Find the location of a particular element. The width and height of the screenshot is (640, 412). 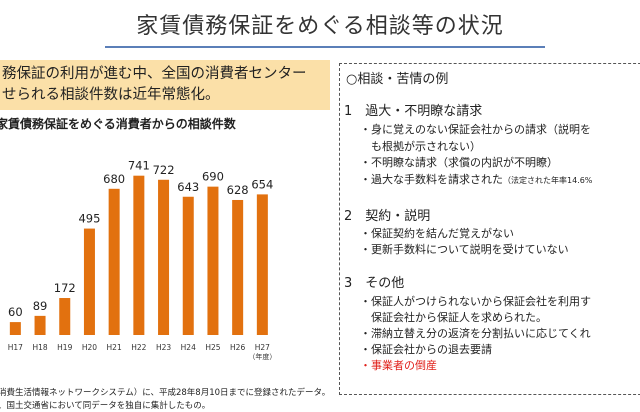

section-1-item-2: も根拠が示されない） is located at coordinates (420, 146).